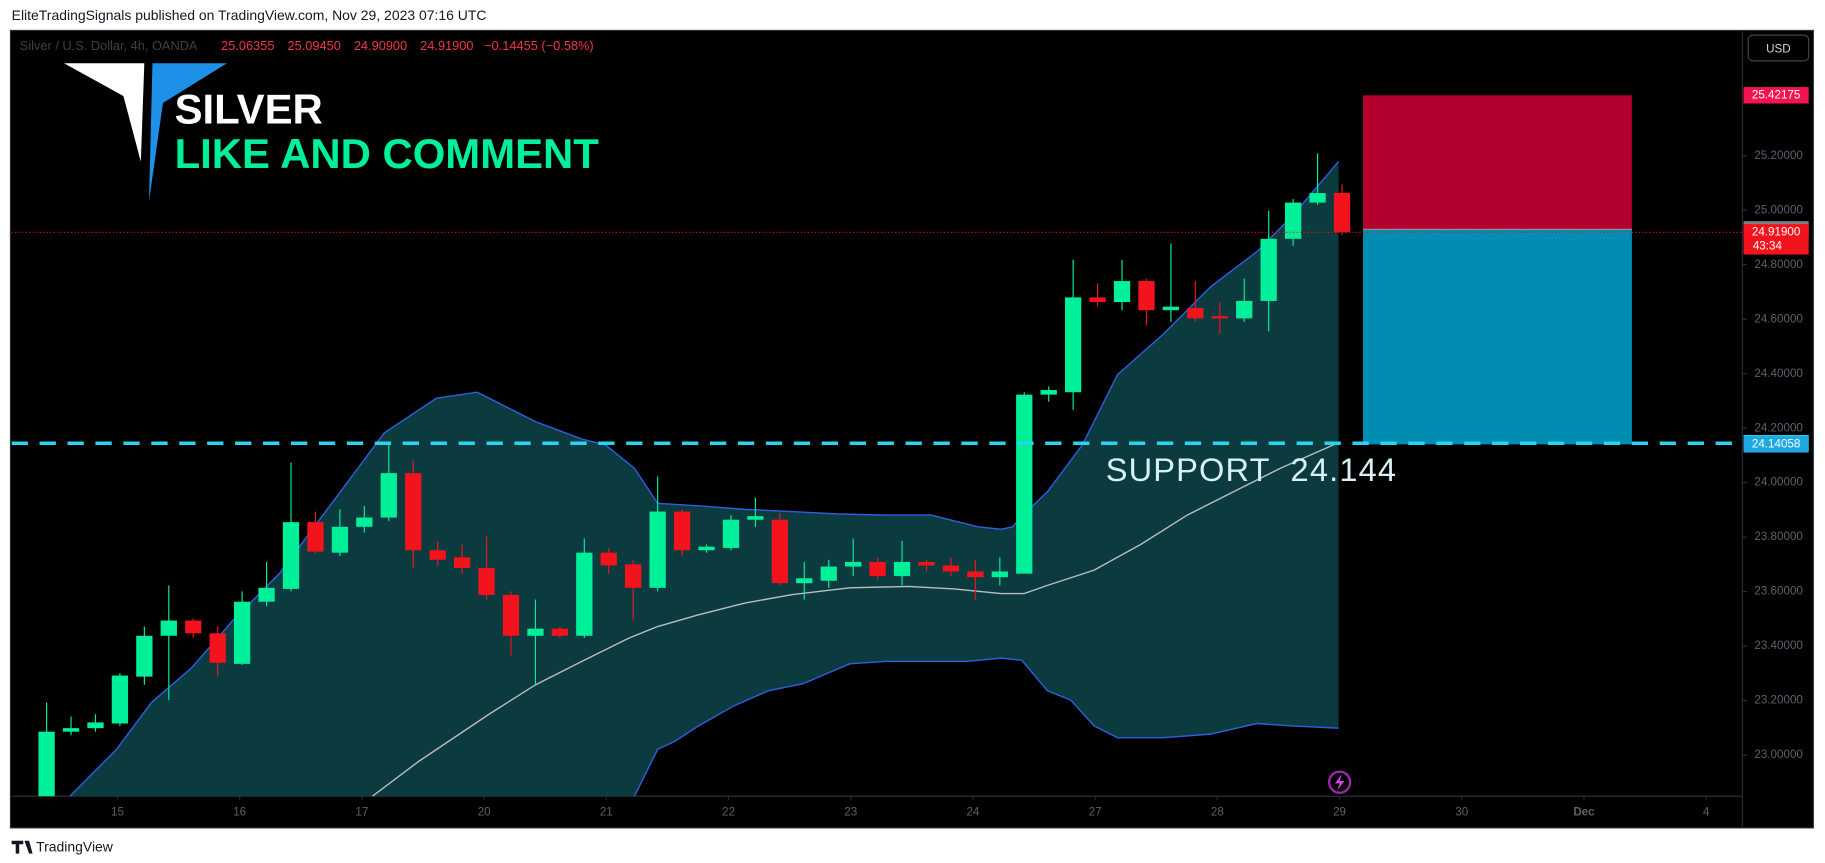 The height and width of the screenshot is (863, 1825). I want to click on x-tick-label: 29, so click(1339, 812).